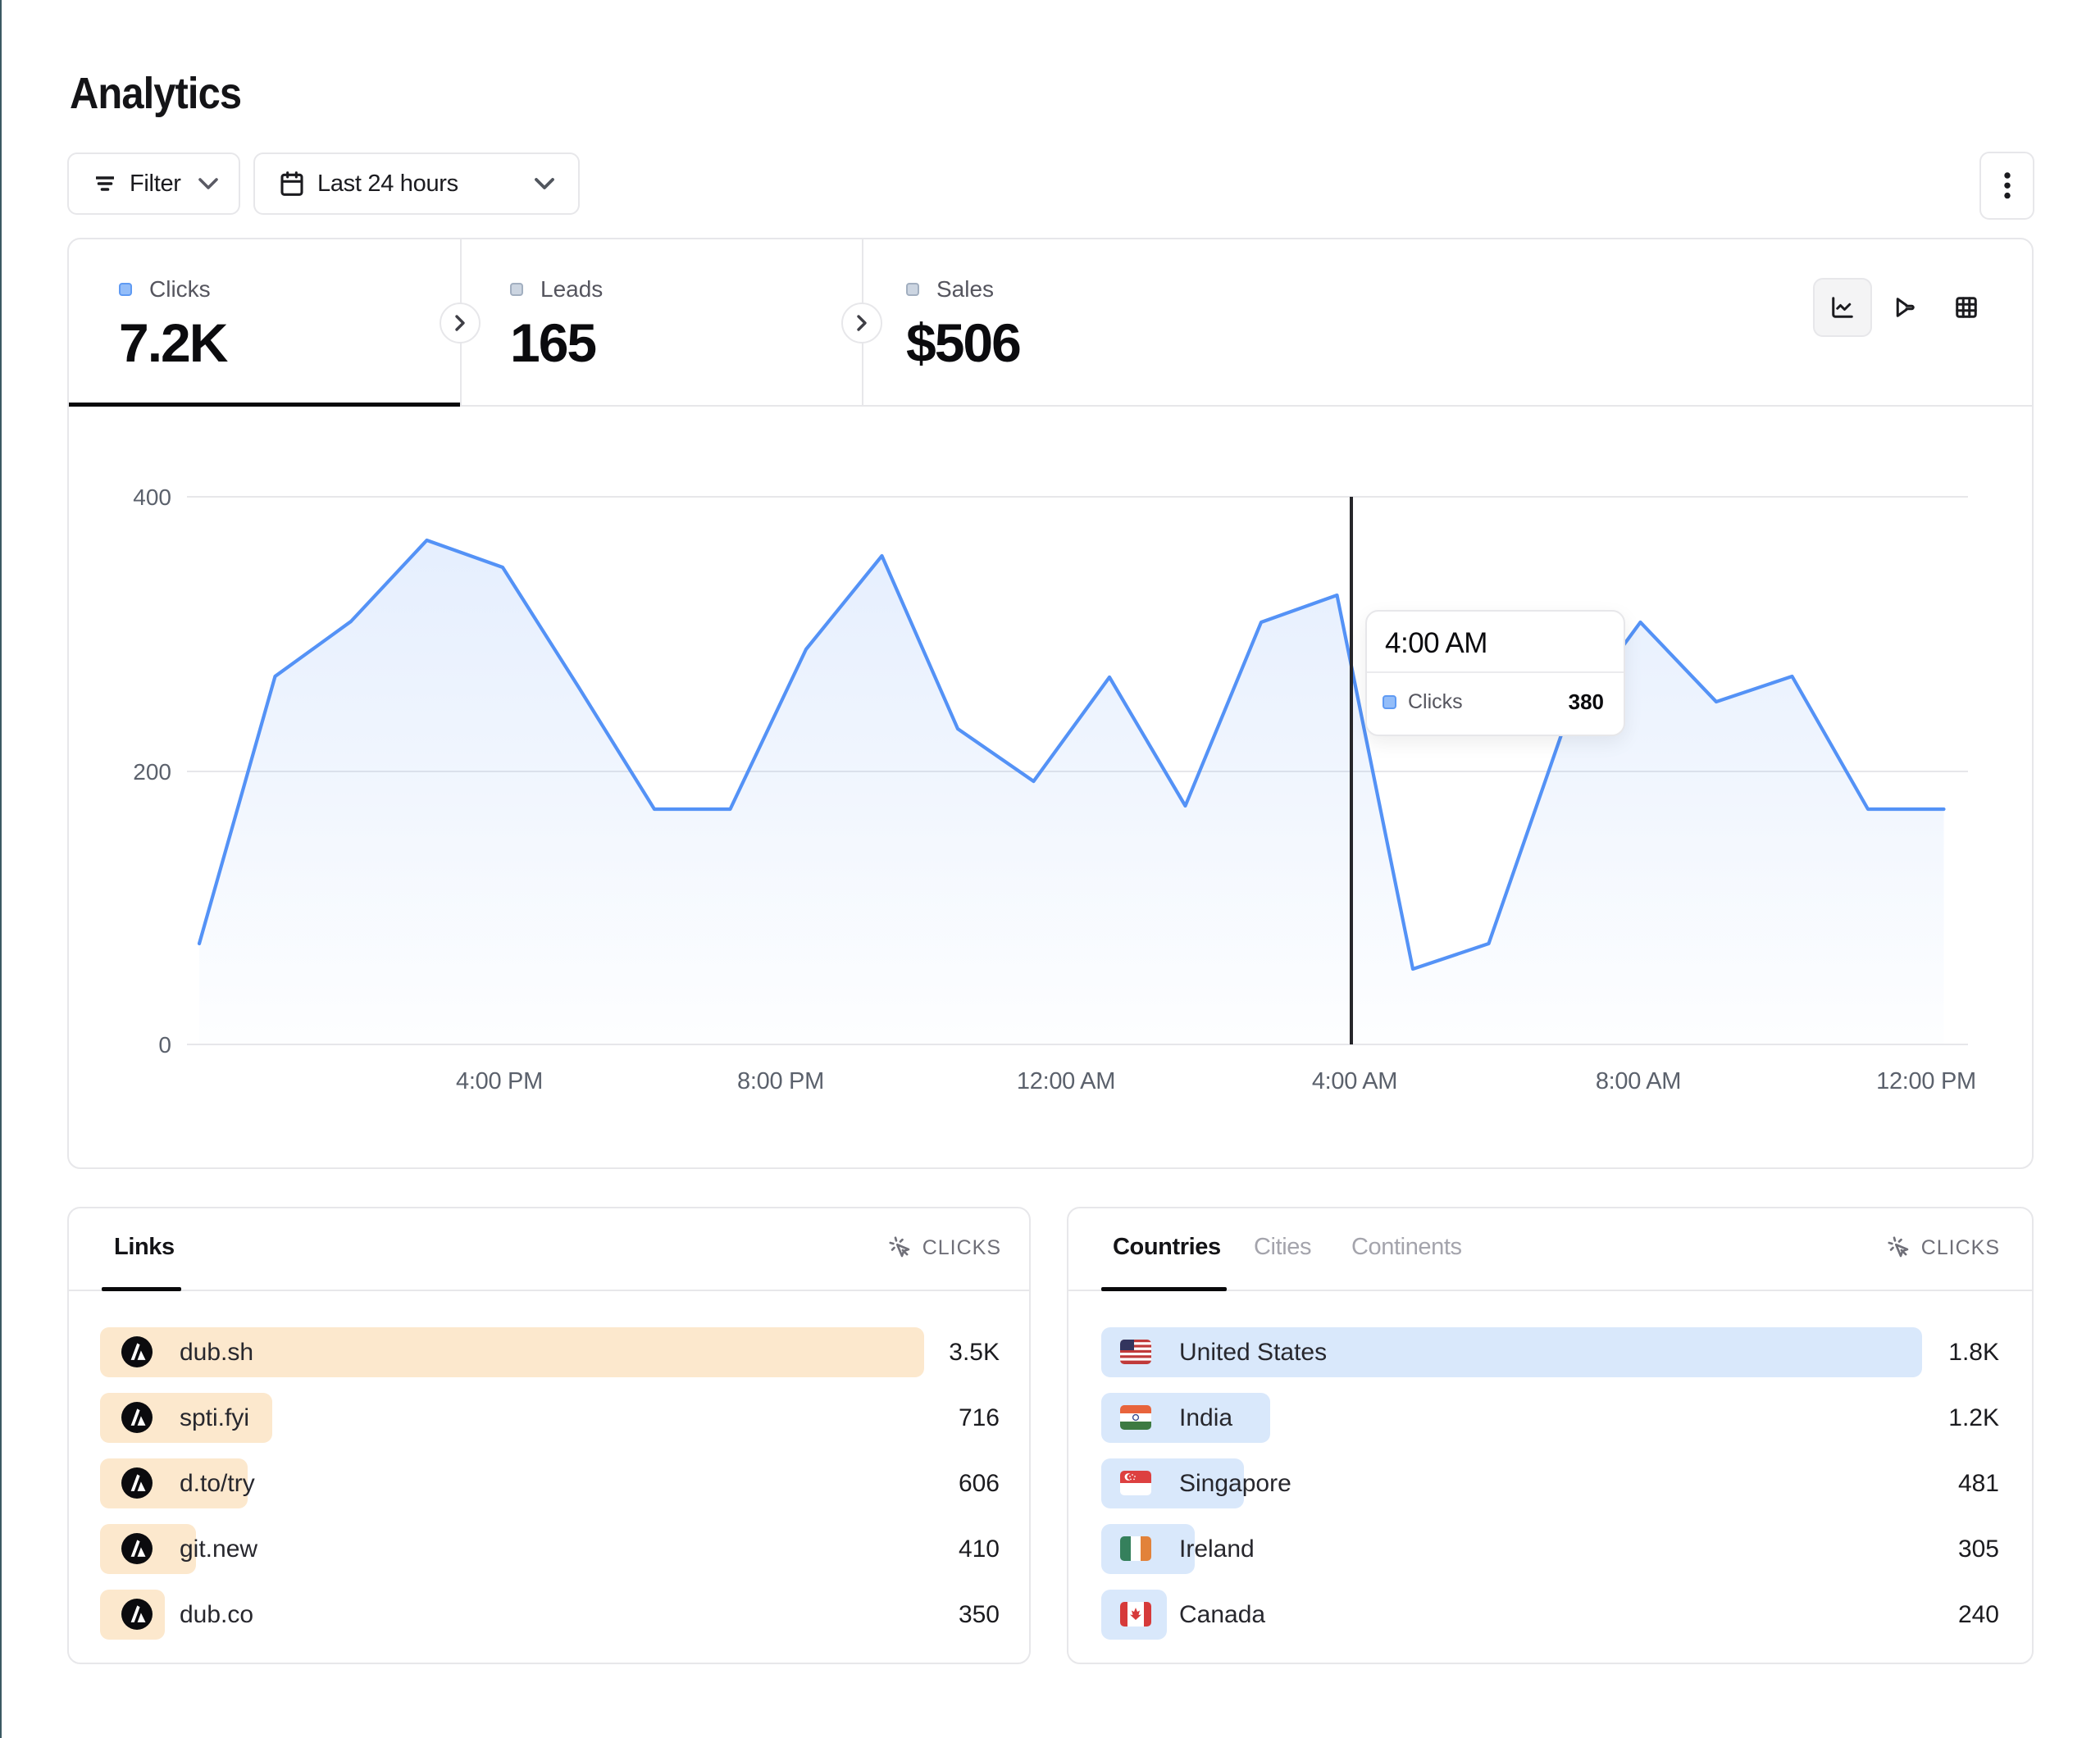 This screenshot has width=2100, height=1738. Describe the element at coordinates (152, 772) in the screenshot. I see `svg-text: 200` at that location.